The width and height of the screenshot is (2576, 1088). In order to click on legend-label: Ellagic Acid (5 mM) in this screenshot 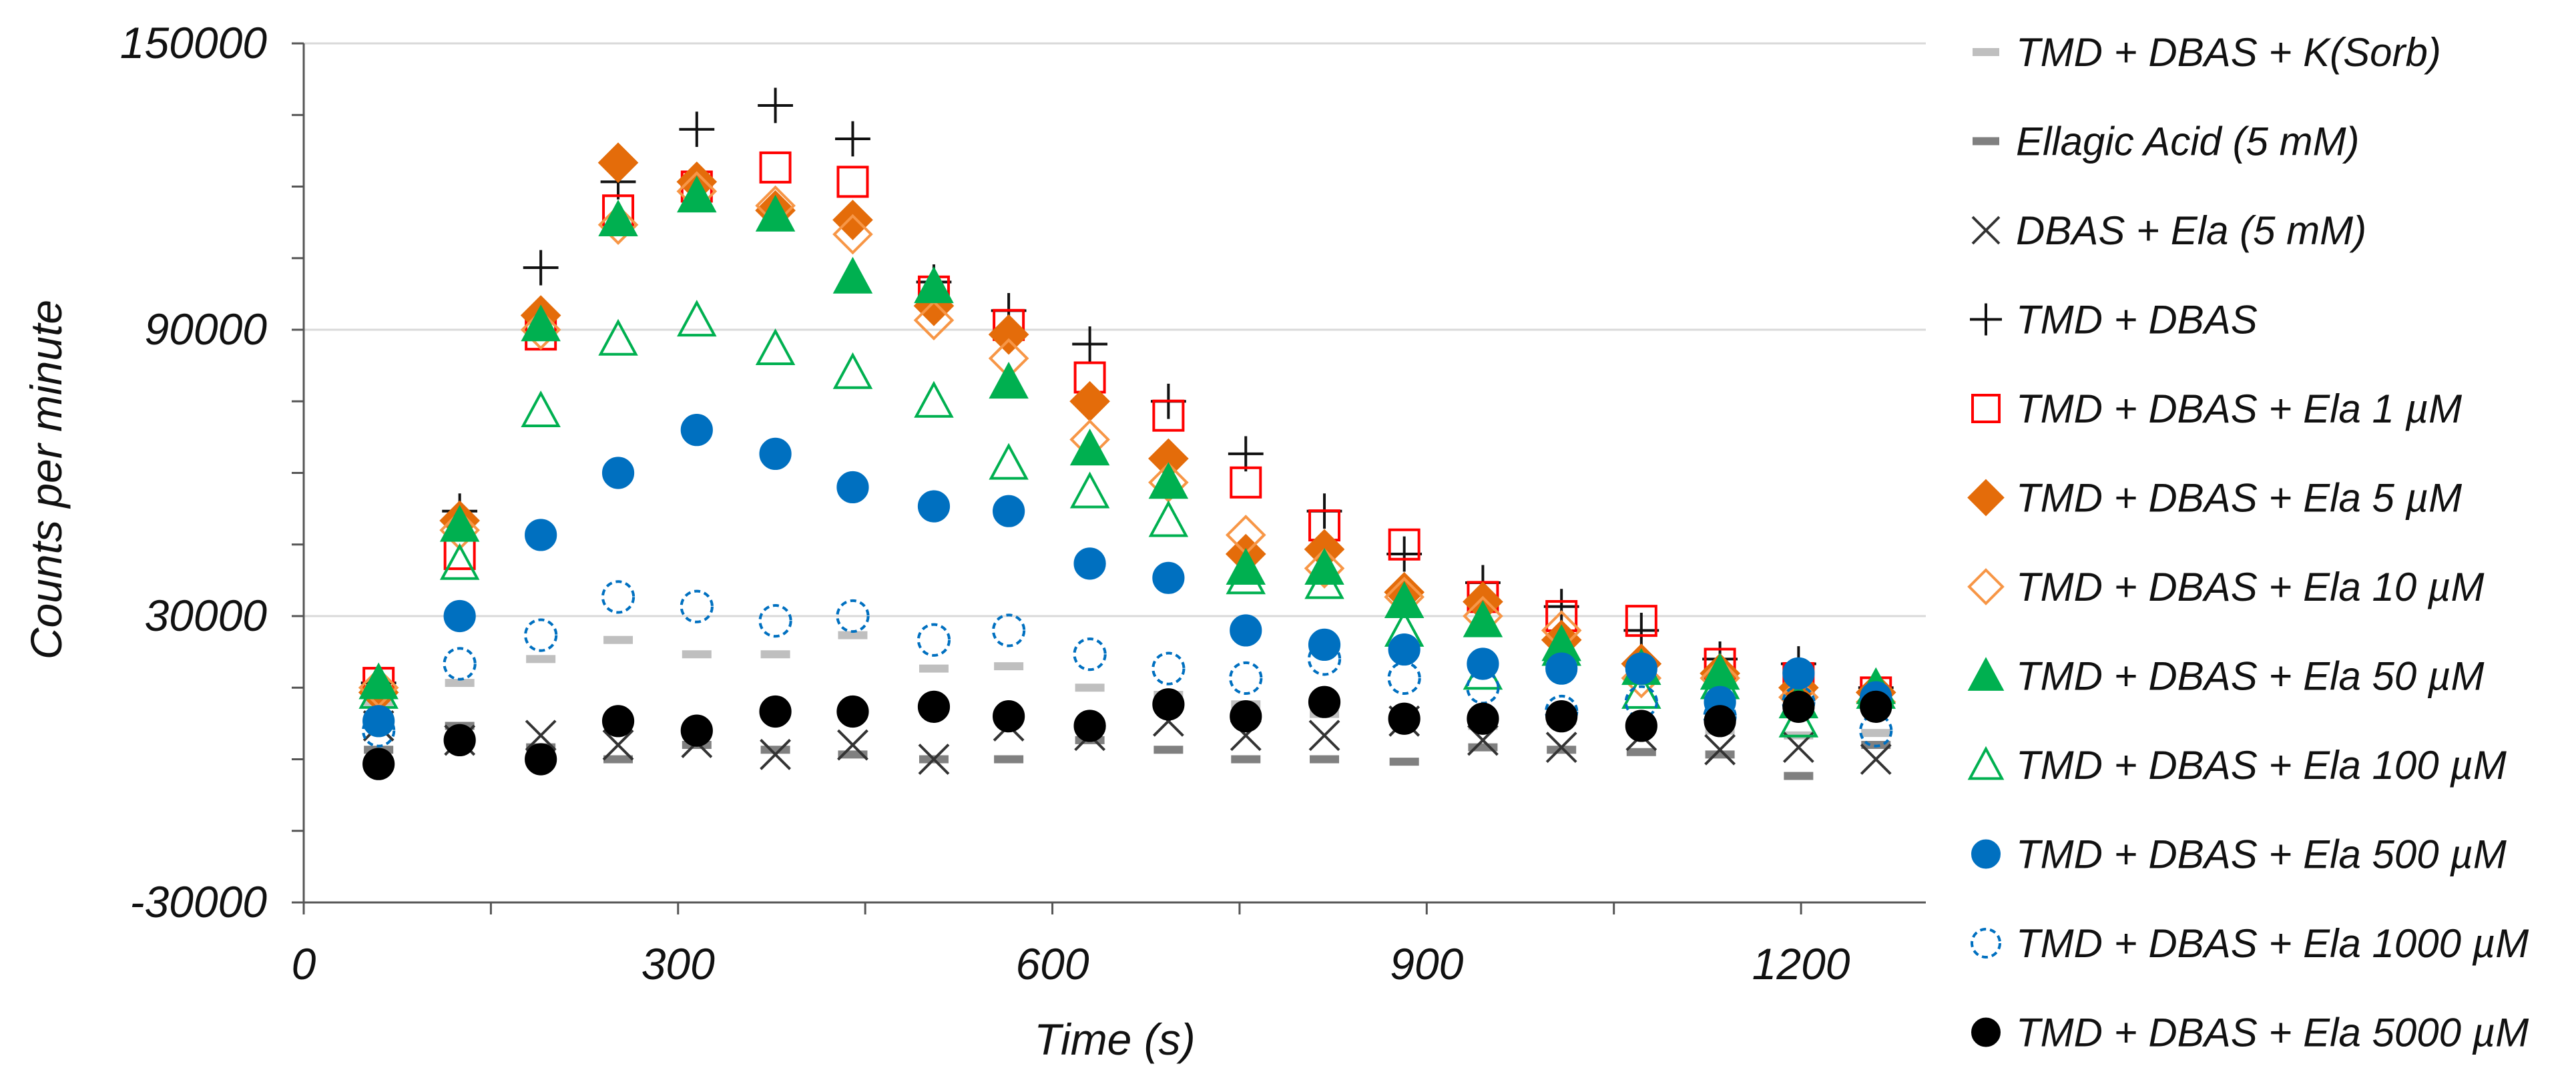, I will do `click(2188, 141)`.